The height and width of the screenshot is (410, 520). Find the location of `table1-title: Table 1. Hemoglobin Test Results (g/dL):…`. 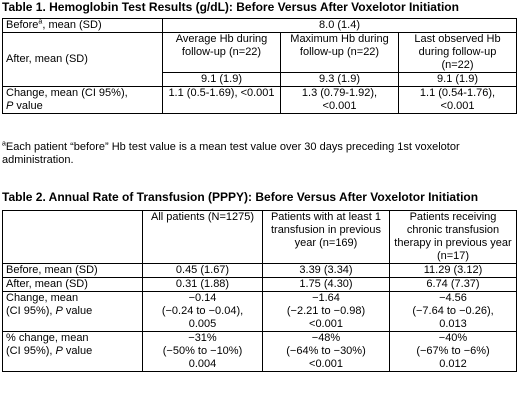

table1-title: Table 1. Hemoglobin Test Results (g/dL):… is located at coordinates (230, 7).